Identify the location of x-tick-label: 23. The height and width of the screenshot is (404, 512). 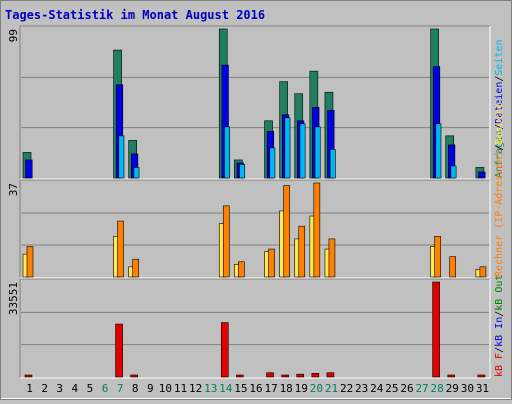
(361, 388).